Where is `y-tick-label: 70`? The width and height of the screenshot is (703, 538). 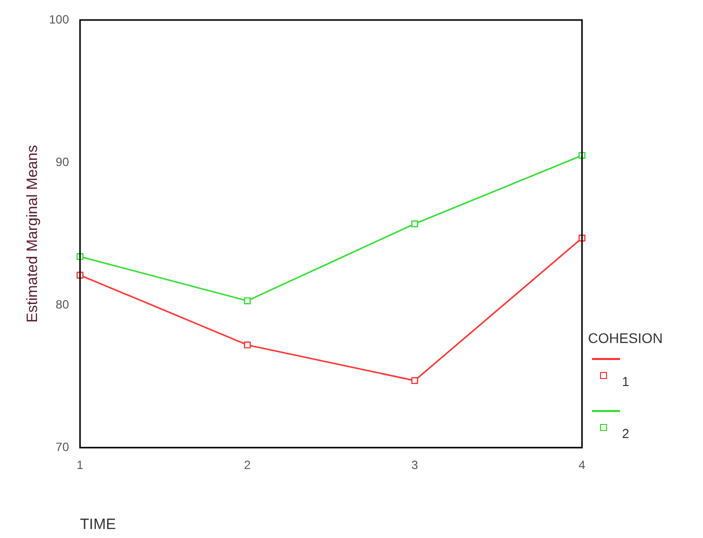 y-tick-label: 70 is located at coordinates (63, 447).